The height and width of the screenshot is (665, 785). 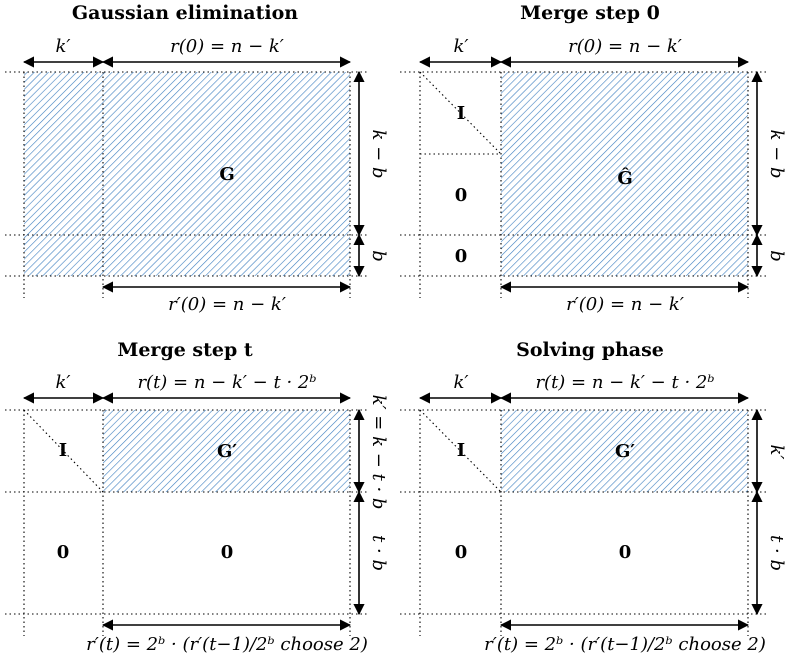 I want to click on matrix-ghat-label: Ĝ, so click(x=624, y=177).